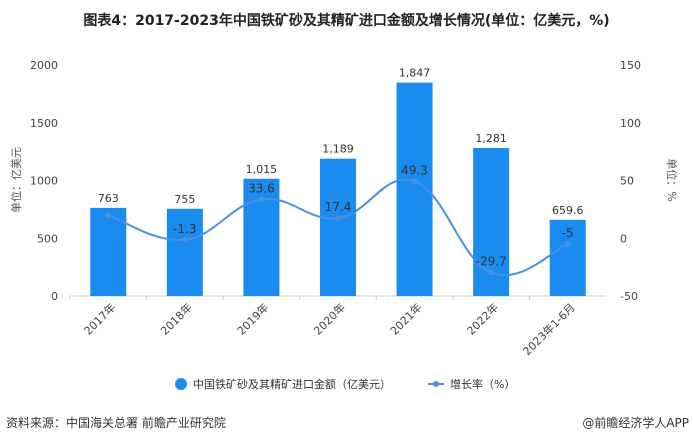  What do you see at coordinates (16, 180) in the screenshot?
I see `y-label-left: 单位：亿美元` at bounding box center [16, 180].